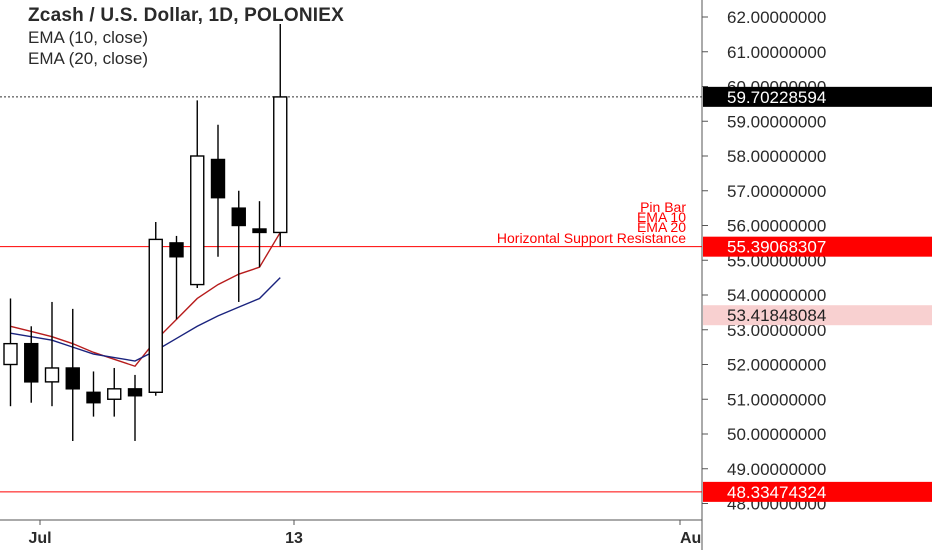 Image resolution: width=932 pixels, height=550 pixels. What do you see at coordinates (776, 52) in the screenshot?
I see `price-tick-label: 61.00000000` at bounding box center [776, 52].